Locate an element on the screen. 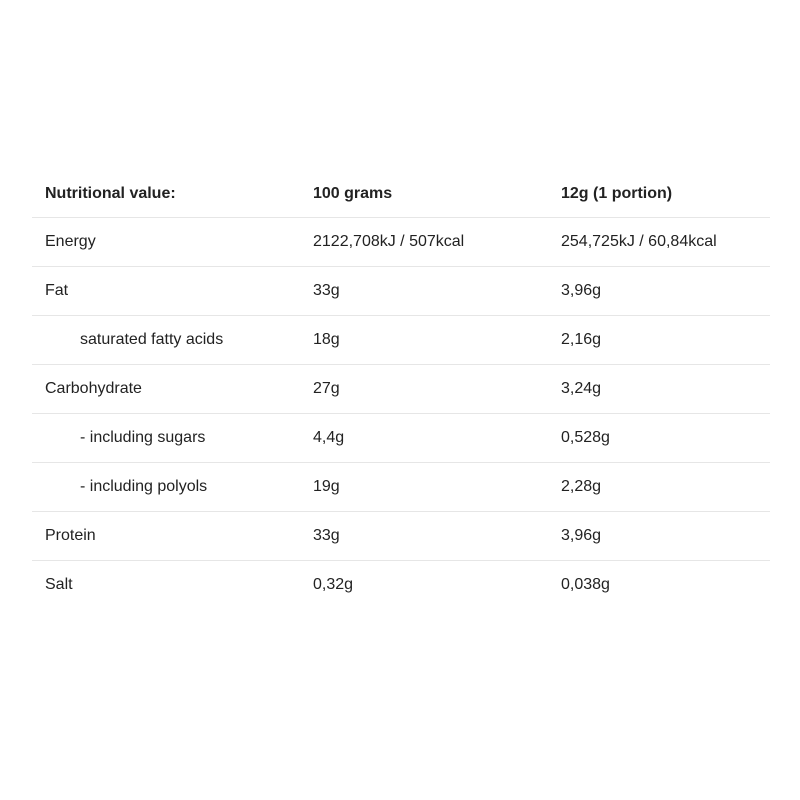 The width and height of the screenshot is (800, 800). table-cell: 0,528g is located at coordinates (659, 438).